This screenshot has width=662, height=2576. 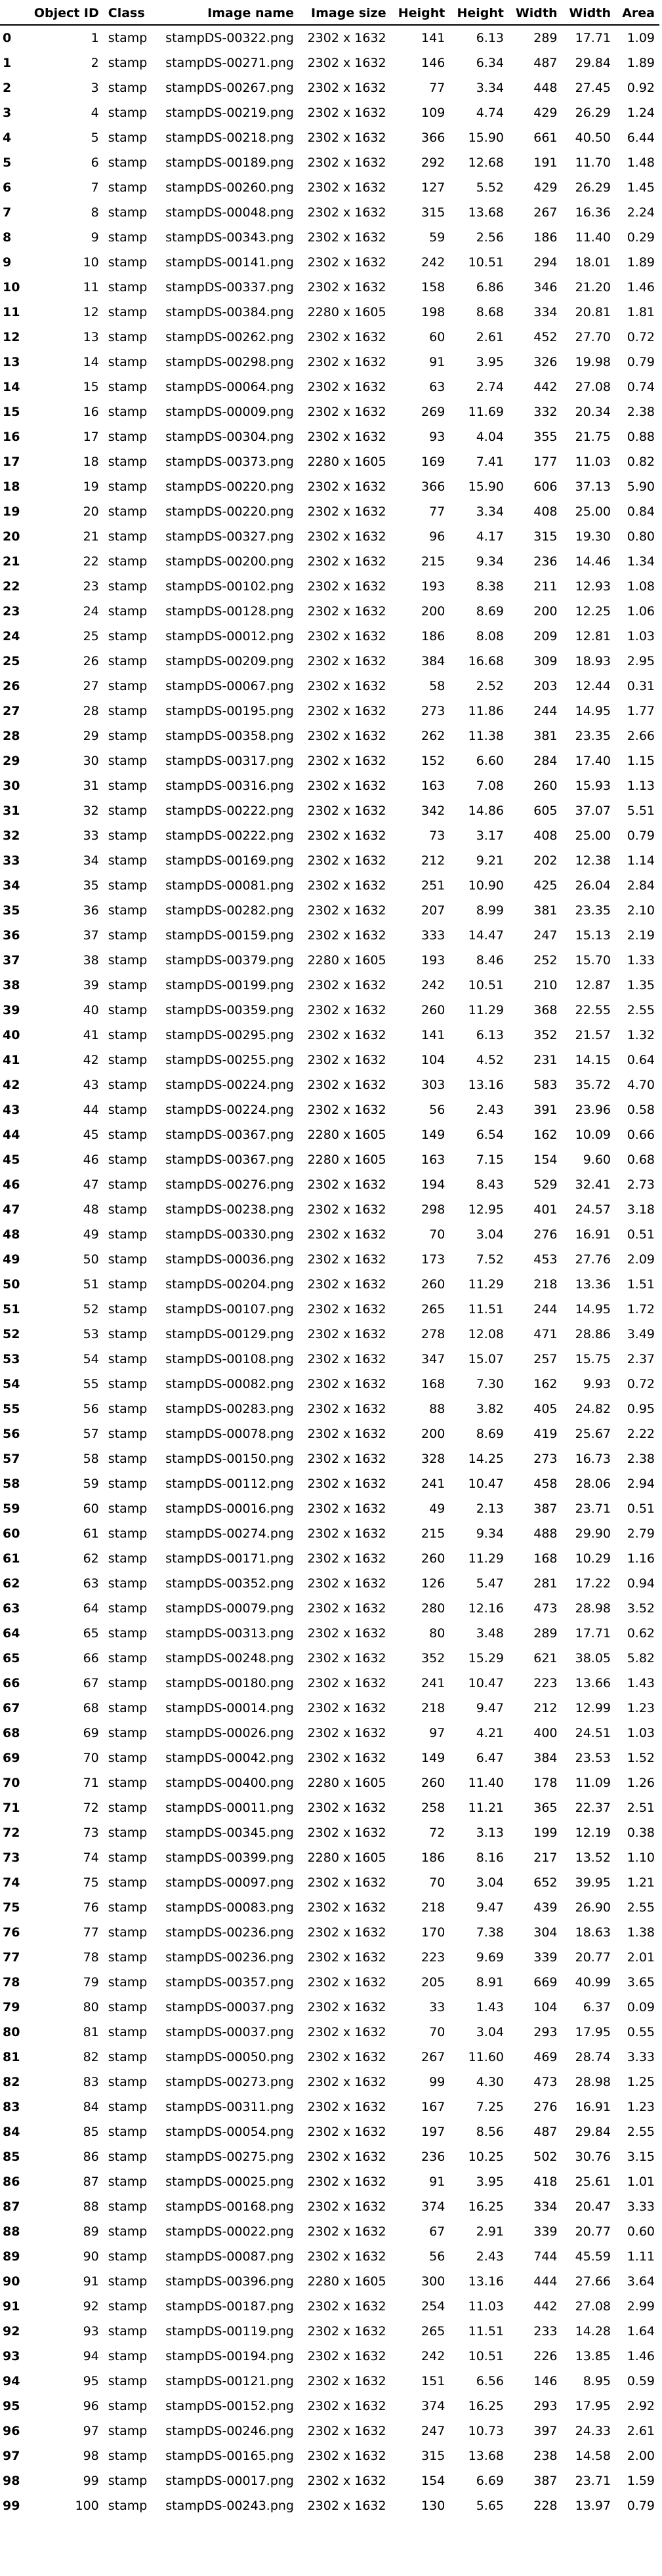 I want to click on width-px-cell: 273, so click(x=545, y=1459).